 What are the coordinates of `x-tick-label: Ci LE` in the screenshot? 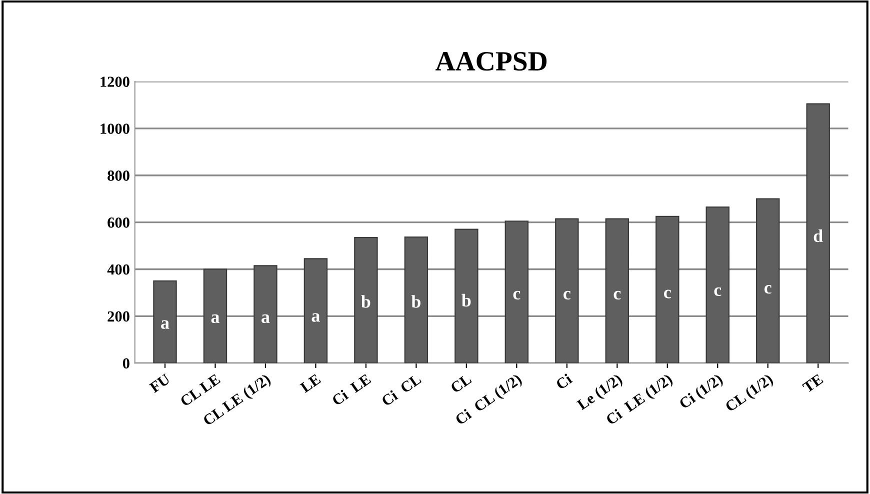 It's located at (351, 389).